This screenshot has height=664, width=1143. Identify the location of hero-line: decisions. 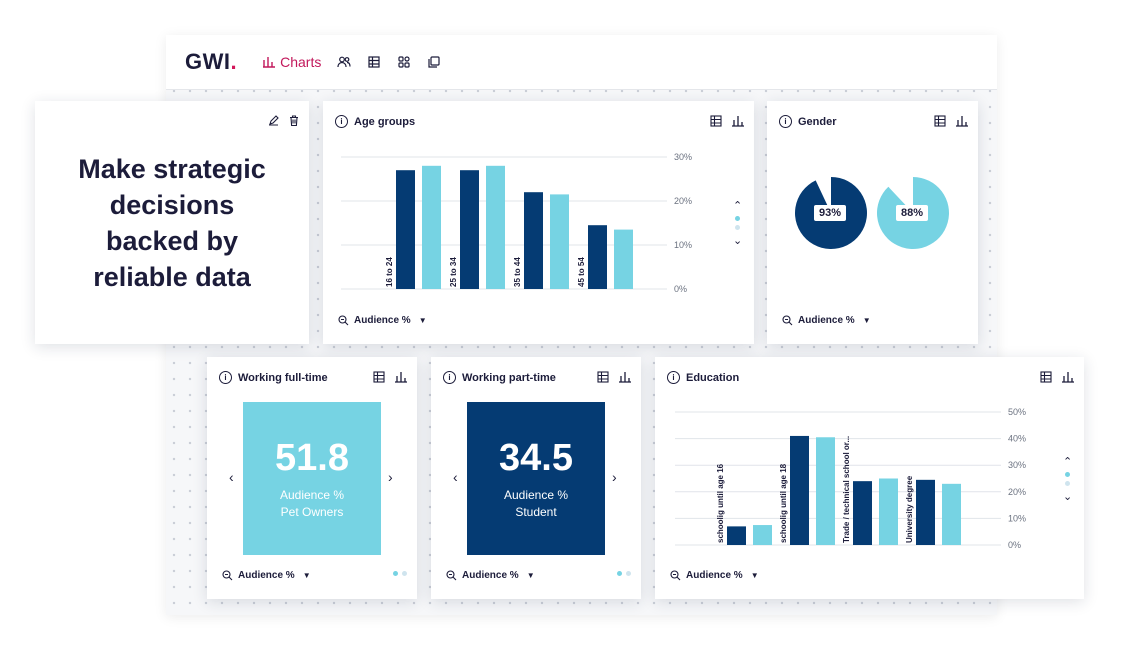
(172, 205).